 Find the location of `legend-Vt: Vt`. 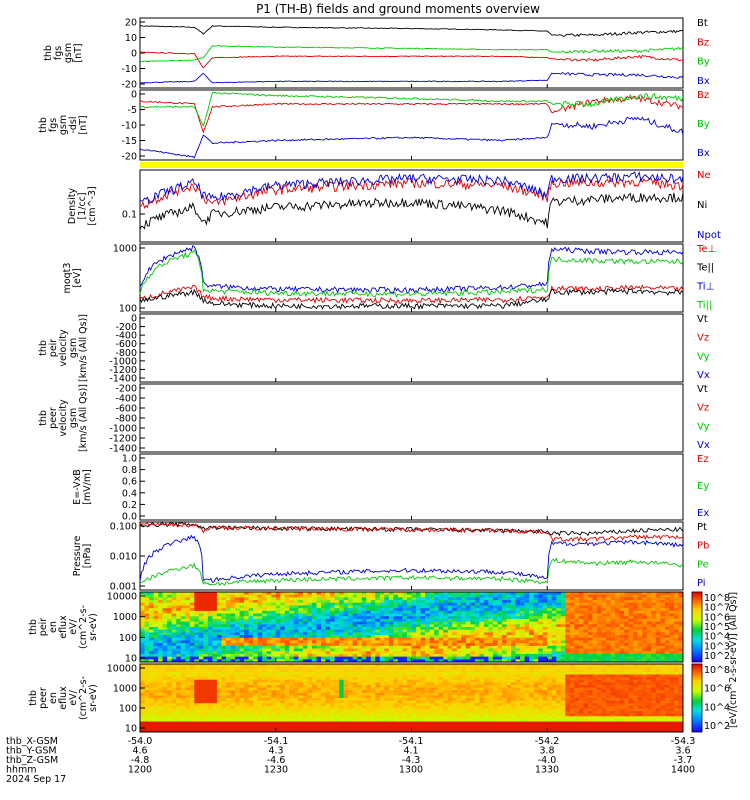

legend-Vt: Vt is located at coordinates (702, 319).